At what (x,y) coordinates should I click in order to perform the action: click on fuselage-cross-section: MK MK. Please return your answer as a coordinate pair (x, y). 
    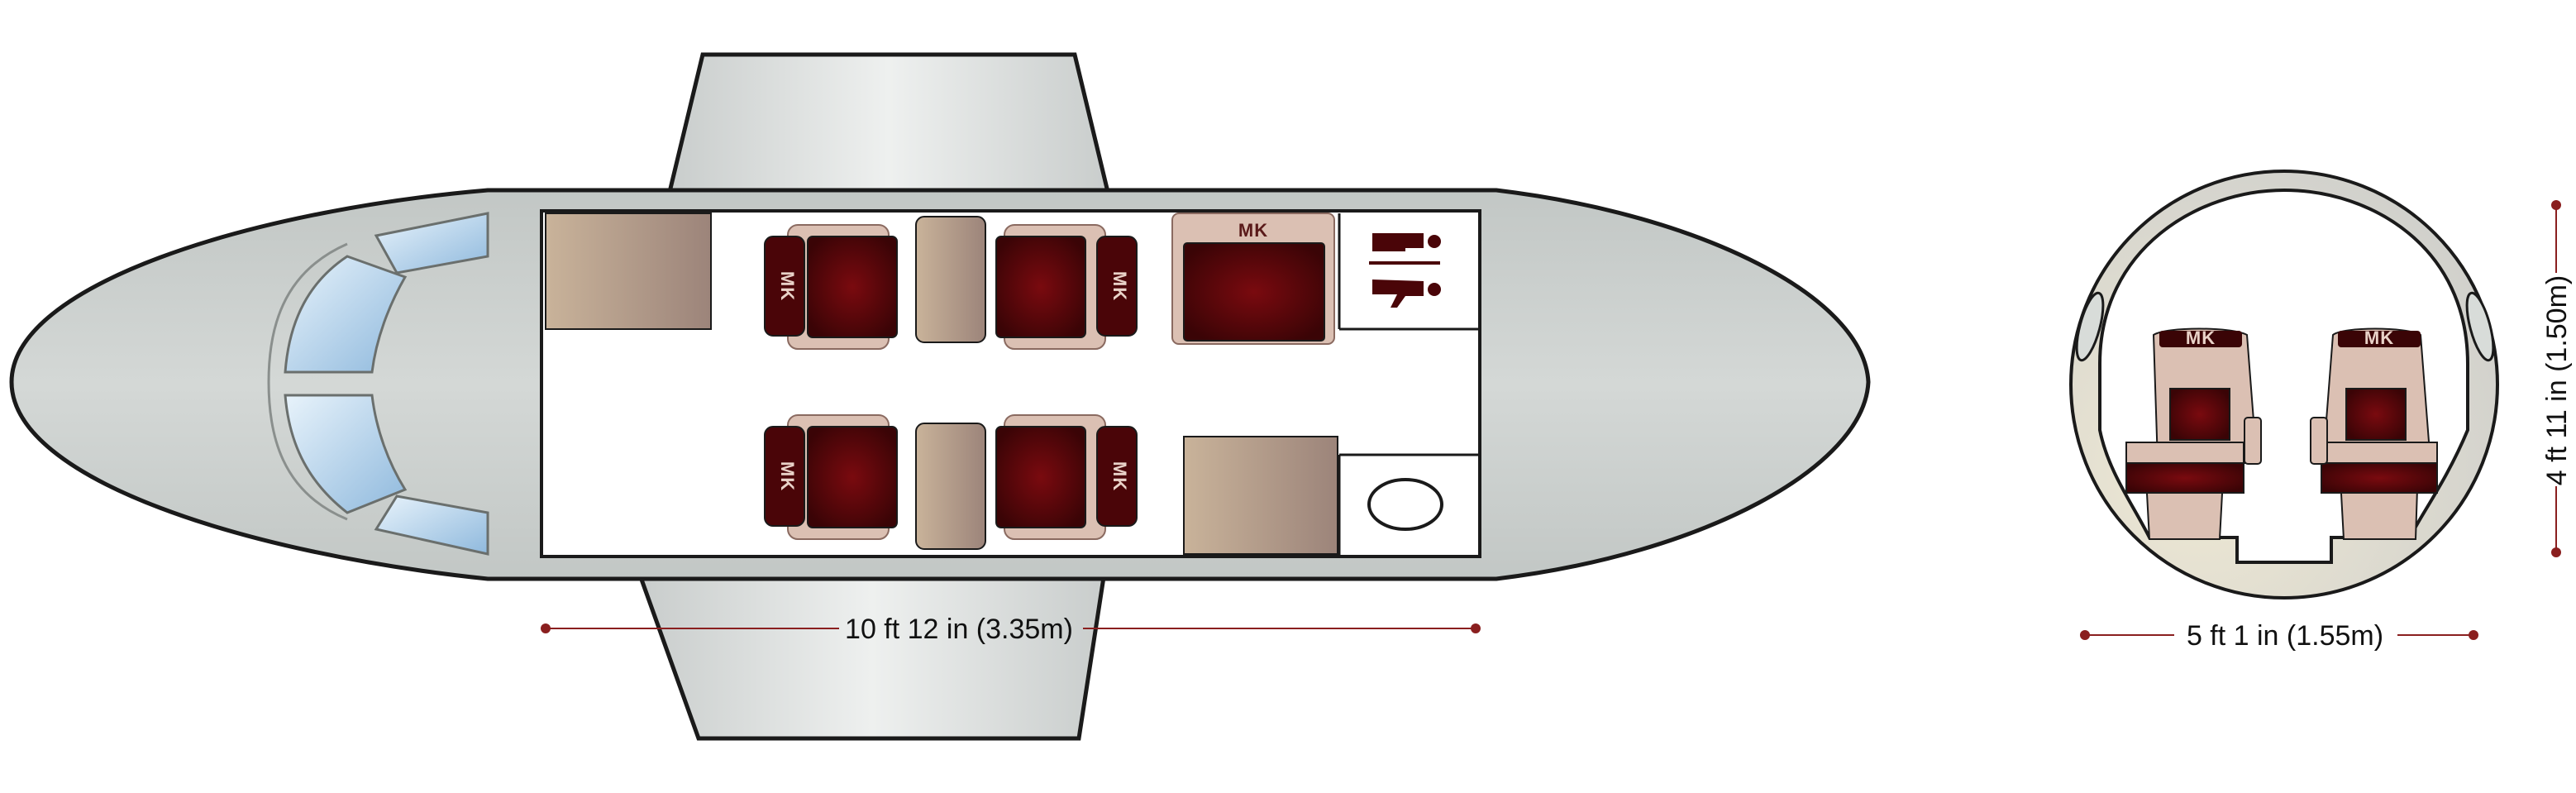
    Looking at the image, I should click on (2284, 385).